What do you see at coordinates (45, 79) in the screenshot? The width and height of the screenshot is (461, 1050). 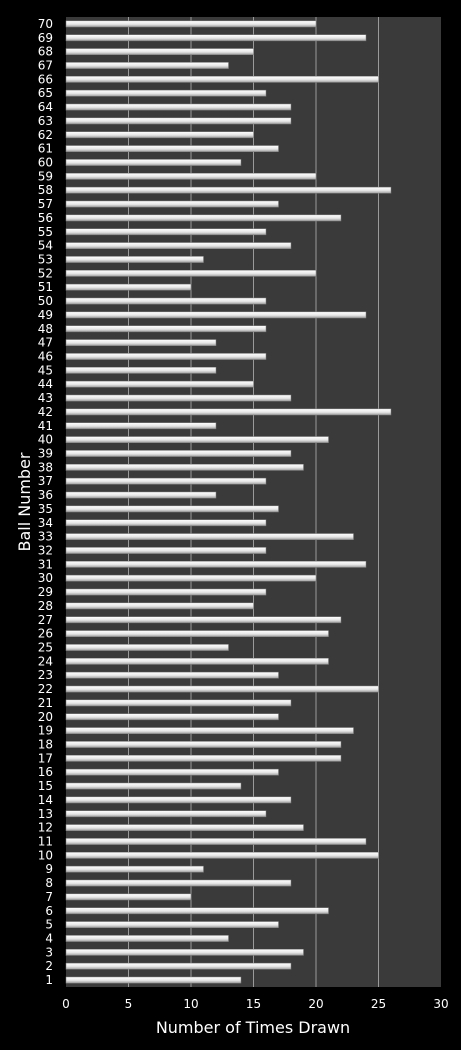 I see `y-tick-label: 66` at bounding box center [45, 79].